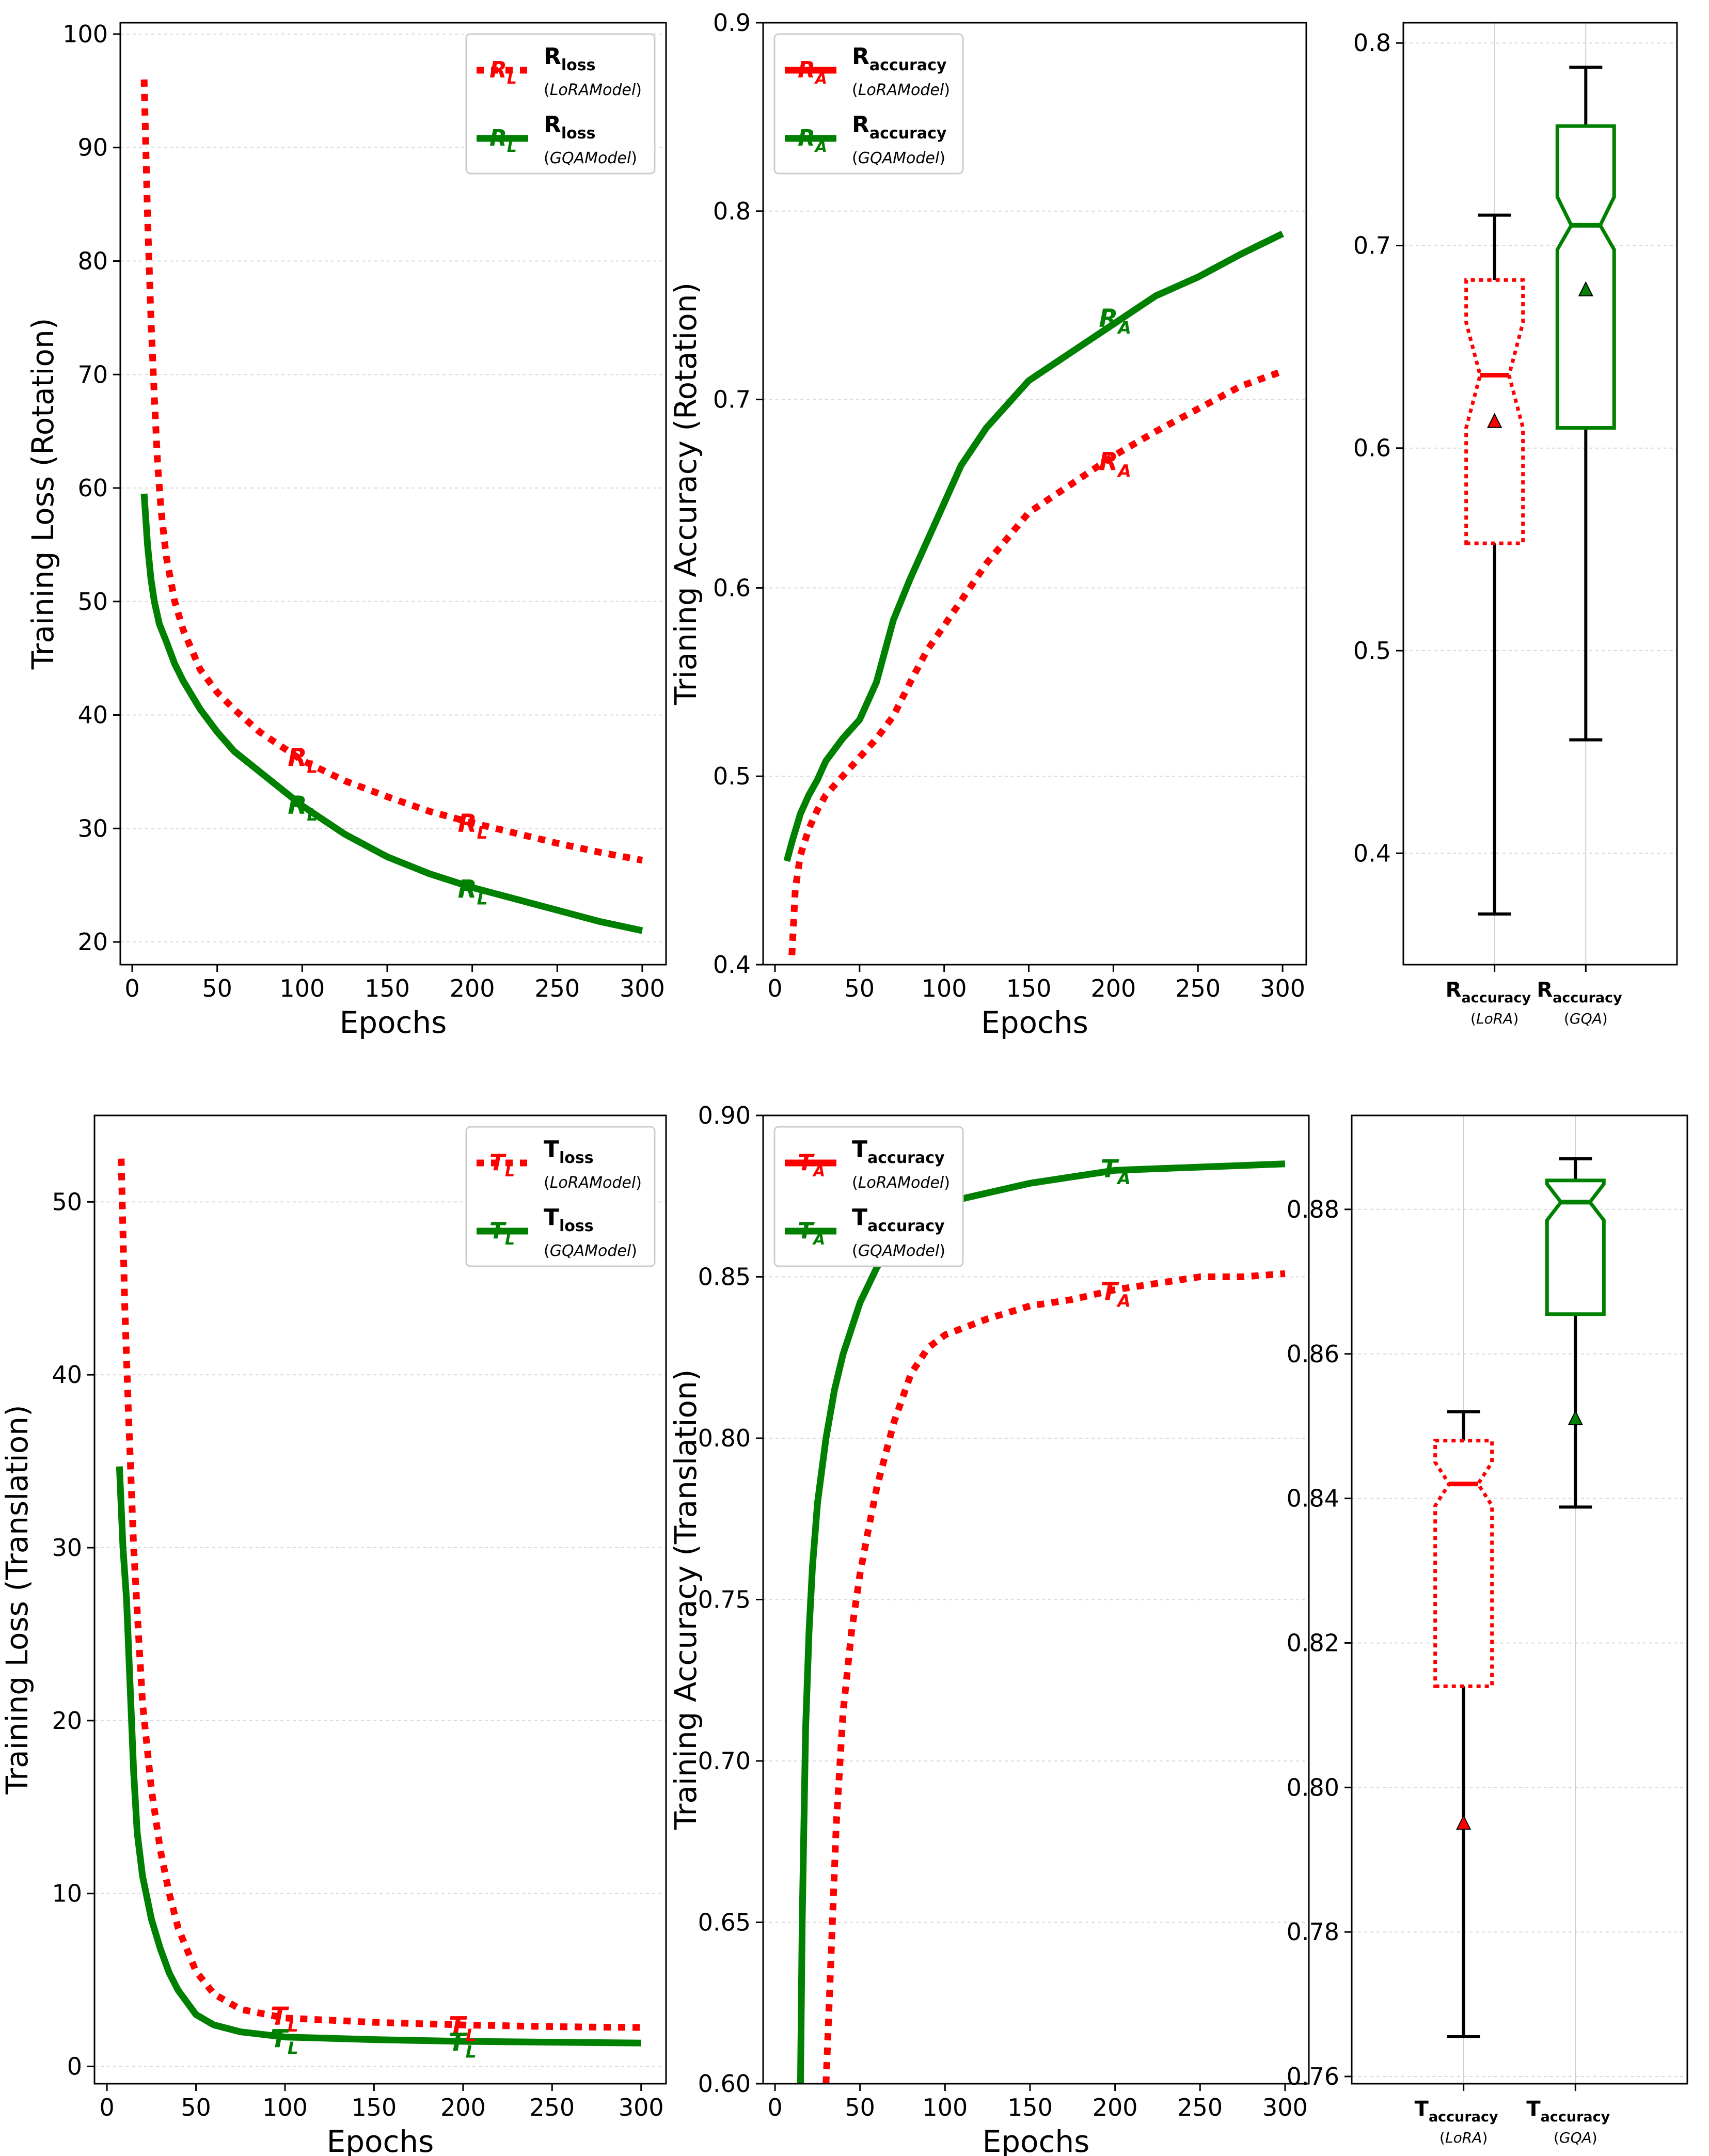 This screenshot has width=1709, height=2156. I want to click on y-tick-label: 20, so click(93, 942).